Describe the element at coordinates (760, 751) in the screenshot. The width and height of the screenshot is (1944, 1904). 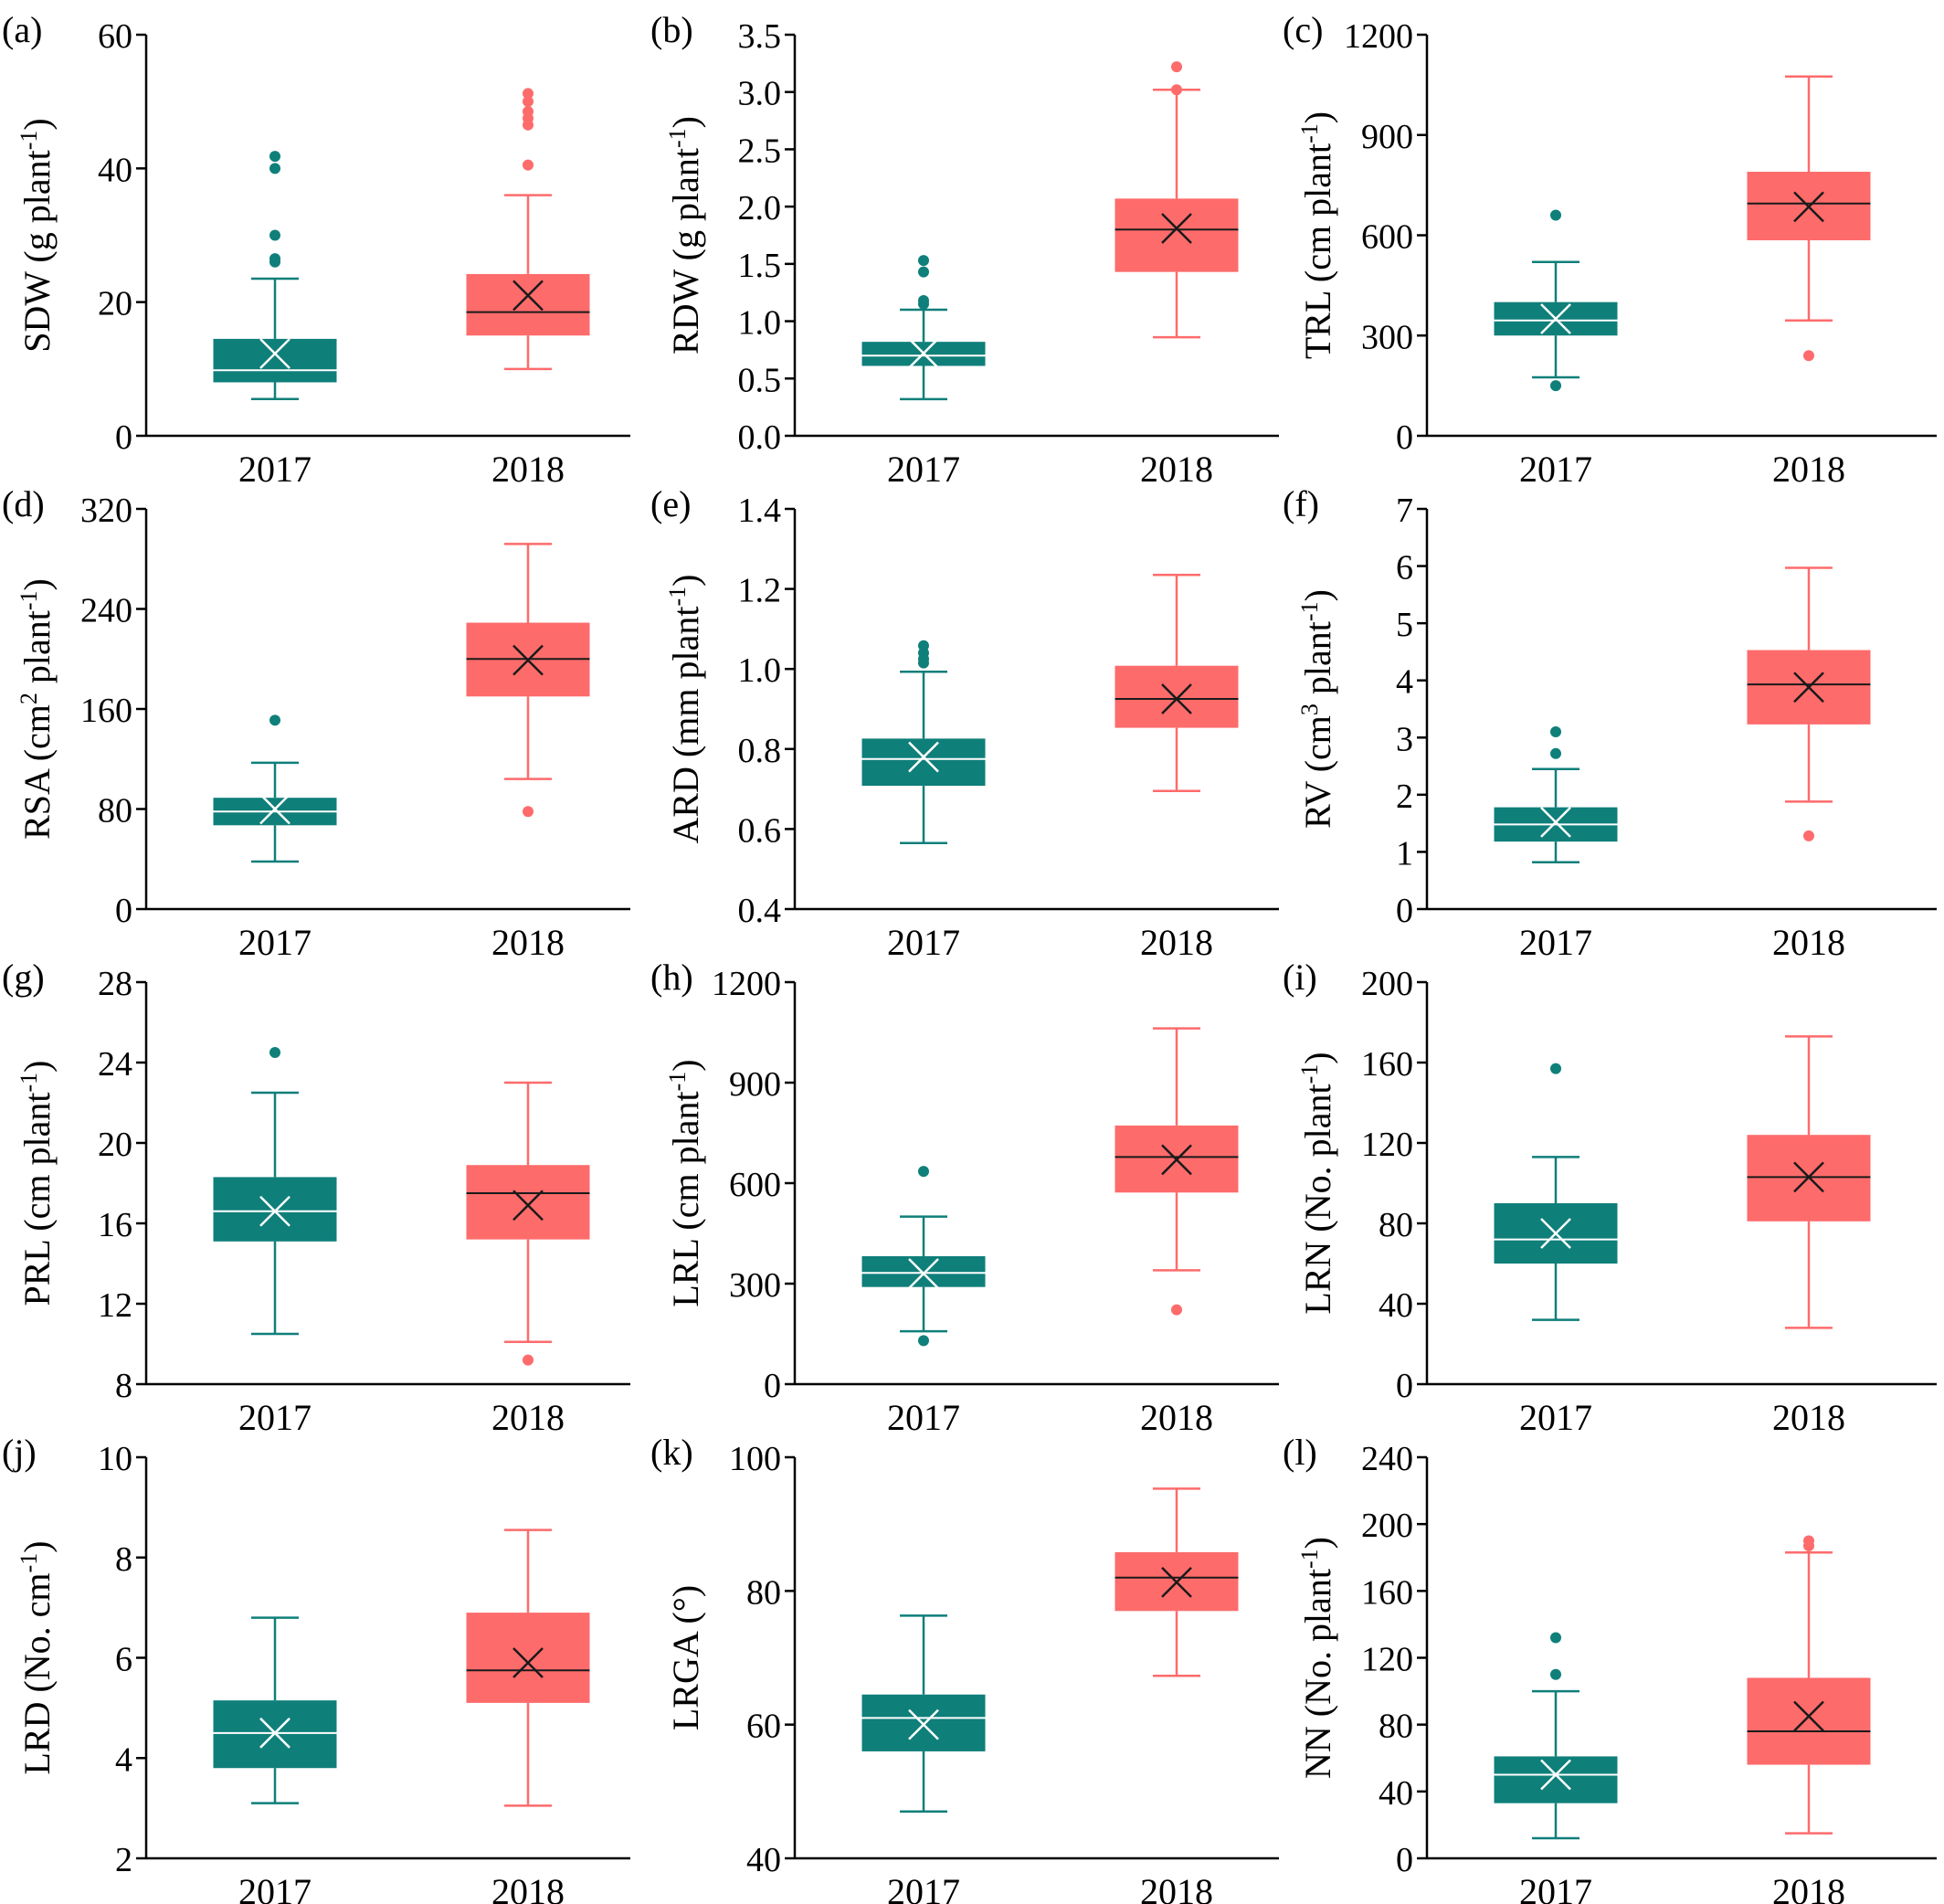
I see `y-tick-label: 0.8` at that location.